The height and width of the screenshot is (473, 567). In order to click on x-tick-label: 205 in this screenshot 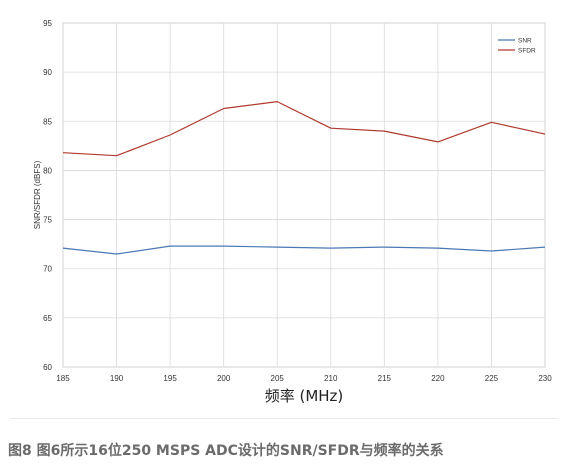, I will do `click(278, 378)`.